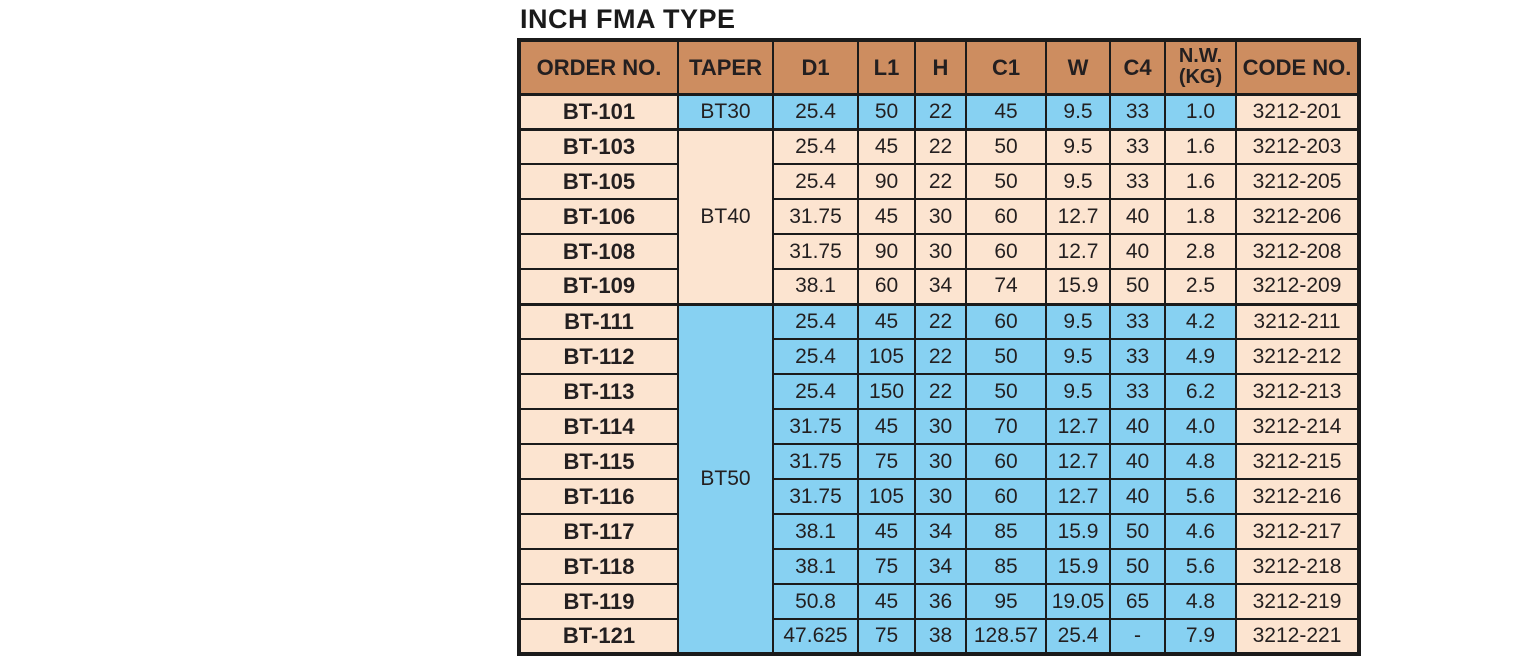 This screenshot has width=1526, height=666. I want to click on value-cell: 65, so click(1137, 601).